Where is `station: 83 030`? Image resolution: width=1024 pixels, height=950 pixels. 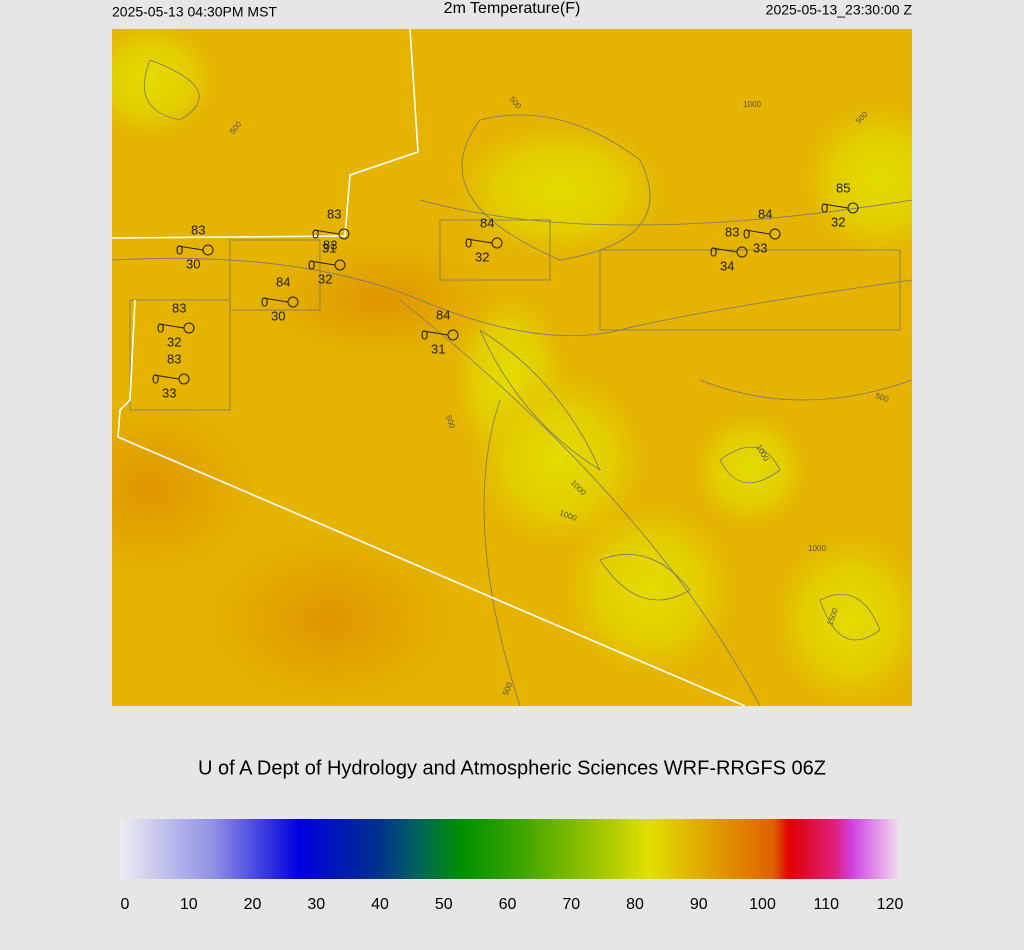 station: 83 030 is located at coordinates (195, 246).